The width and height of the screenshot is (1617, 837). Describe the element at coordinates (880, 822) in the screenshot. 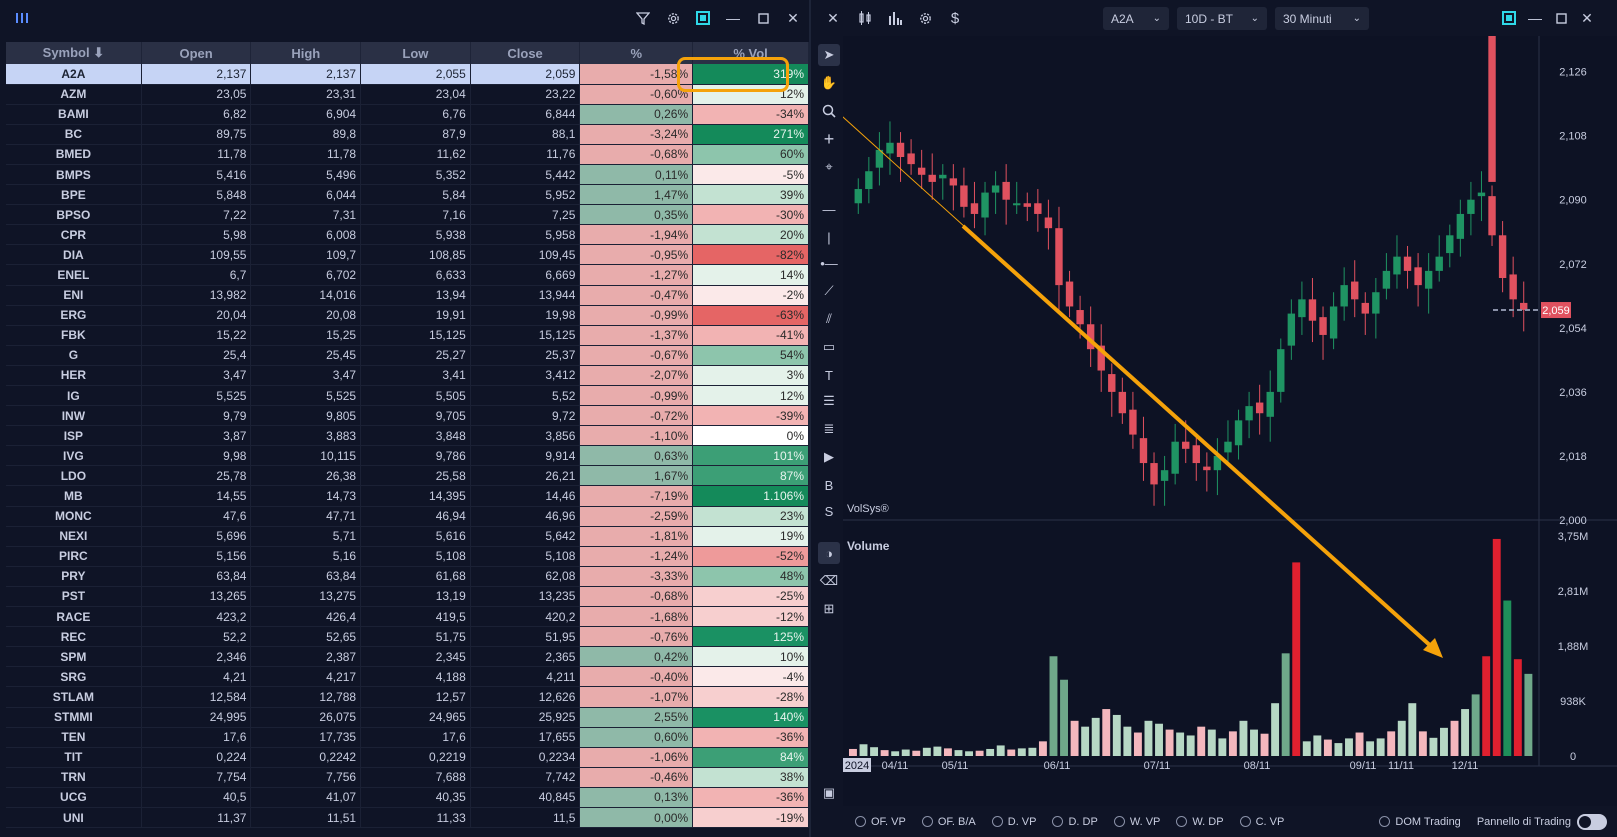

I see `option-of-vp: OF. VP` at that location.